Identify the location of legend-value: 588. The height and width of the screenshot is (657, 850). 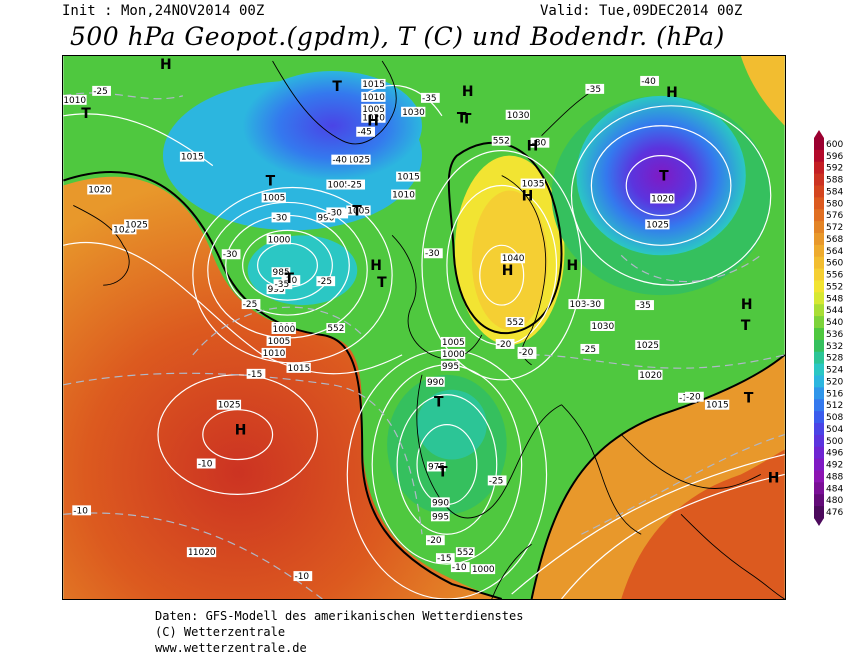
(834, 181).